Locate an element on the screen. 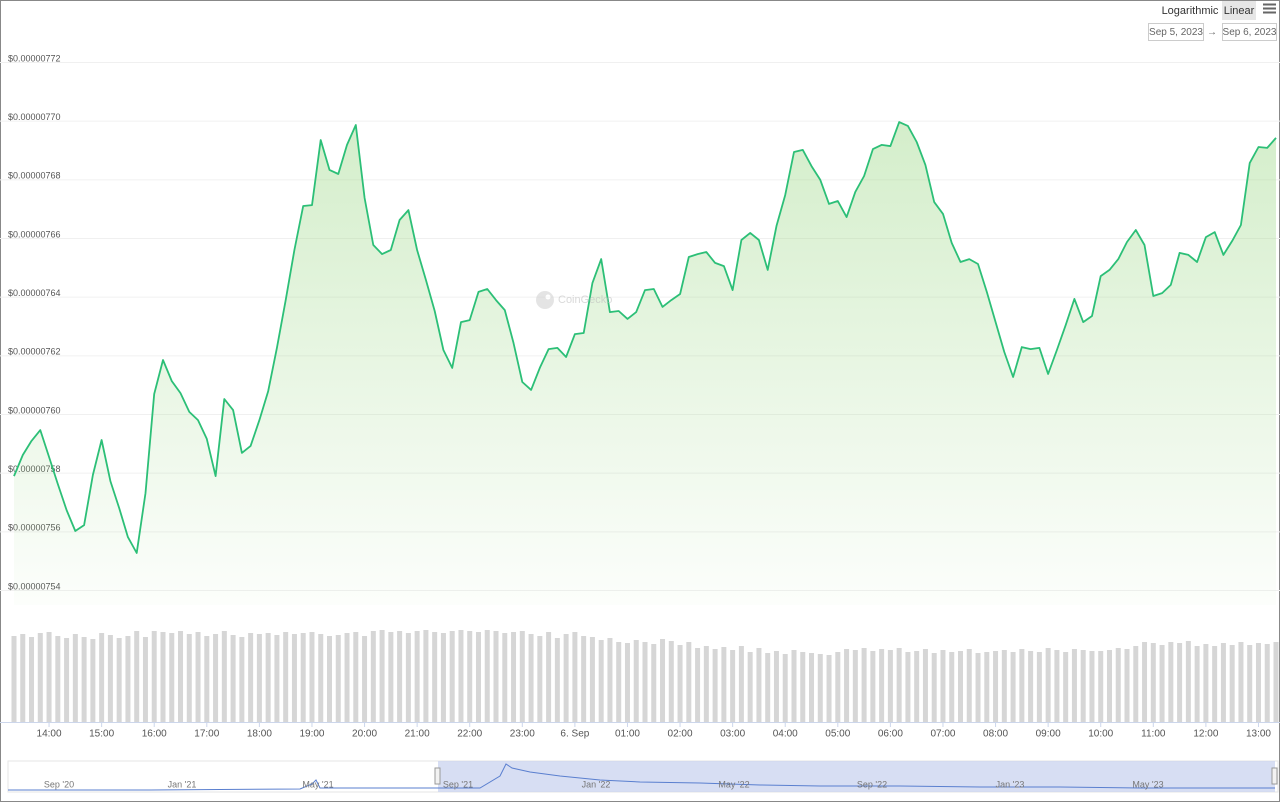 This screenshot has height=802, width=1280. navigator-label: May '21 is located at coordinates (317, 784).